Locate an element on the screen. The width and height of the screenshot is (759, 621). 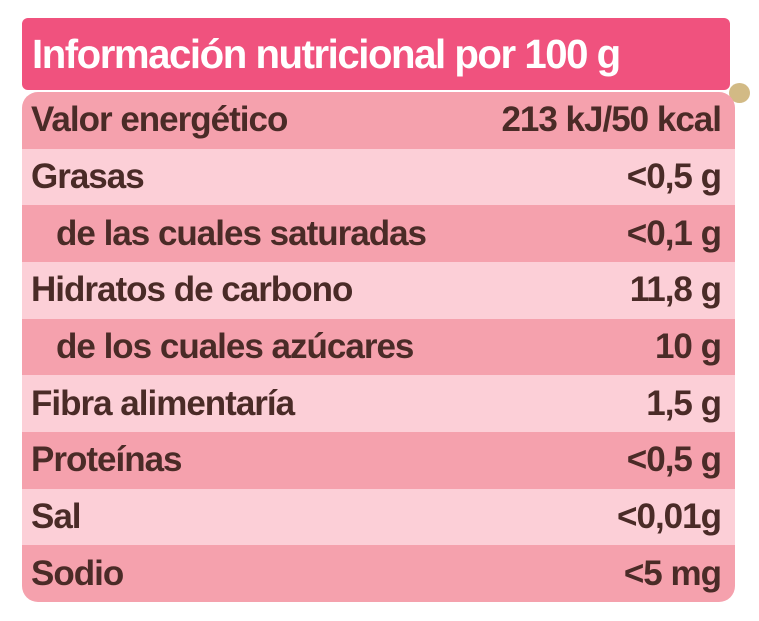
nutrient-value: <5 mg is located at coordinates (672, 573).